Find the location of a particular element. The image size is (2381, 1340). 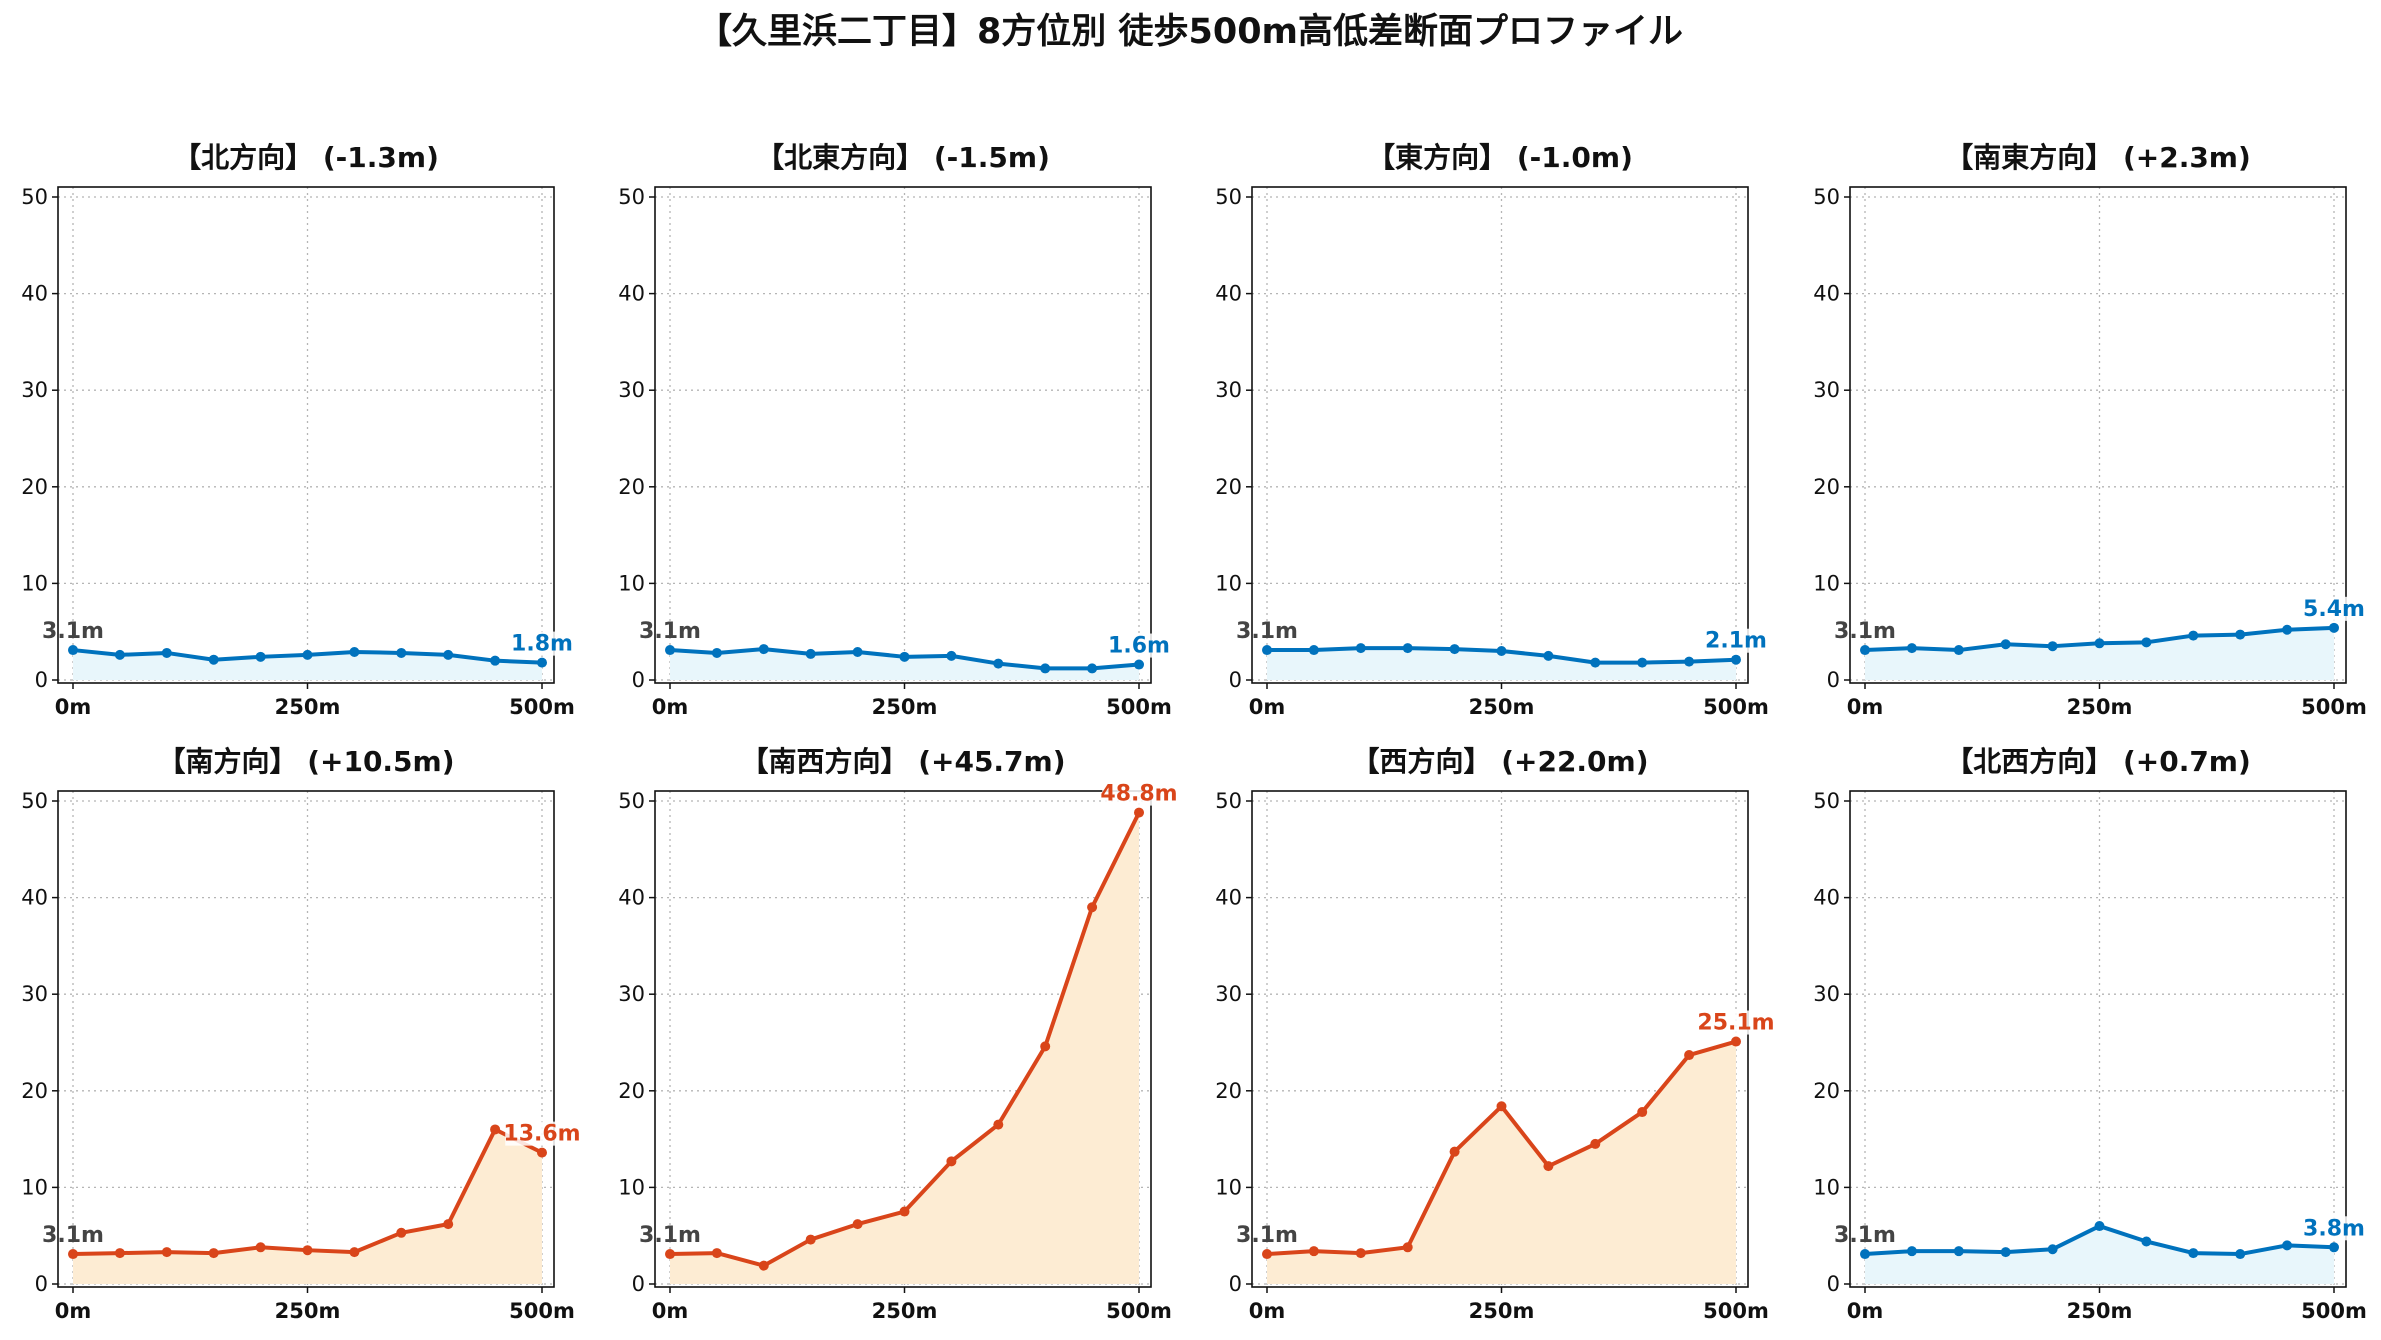

end-elevation-label: 1.6m is located at coordinates (1139, 646).